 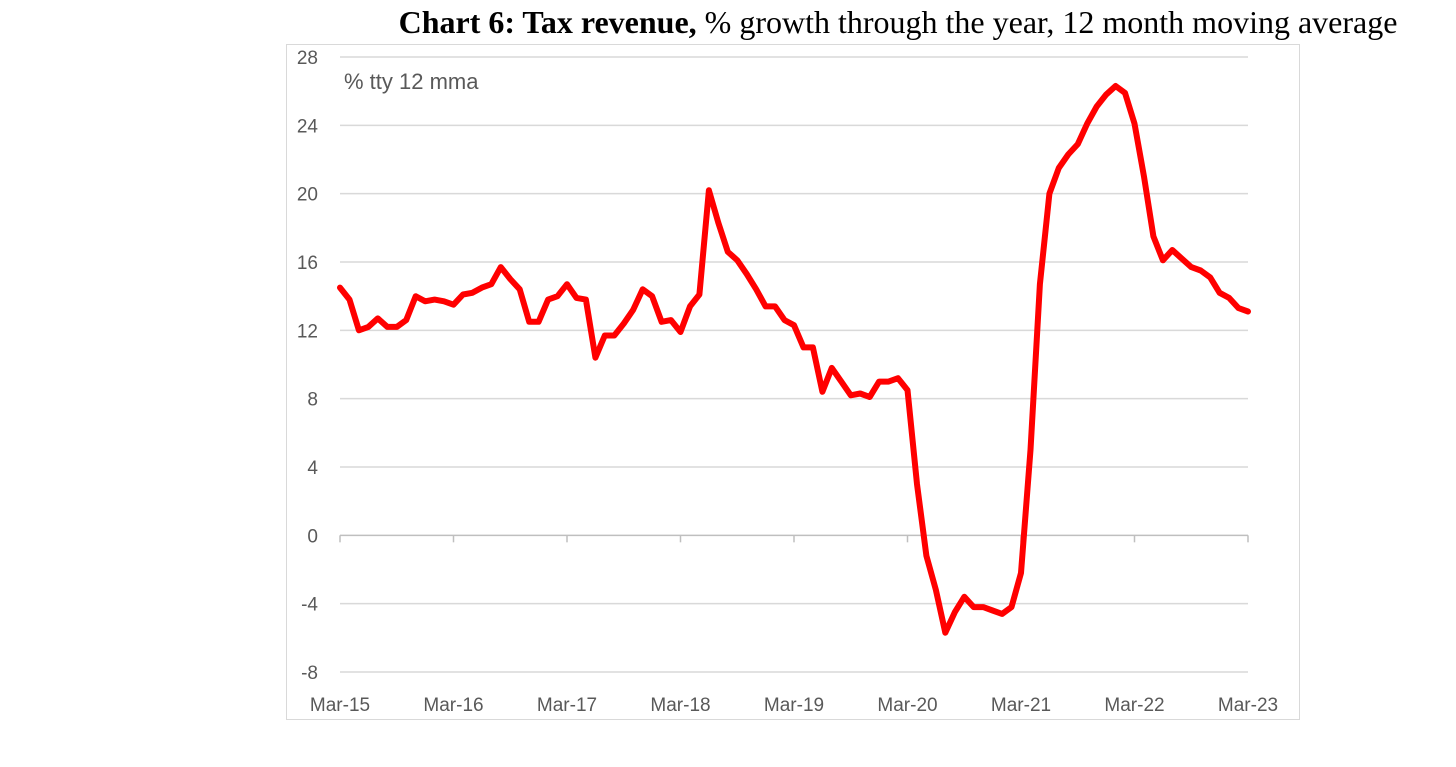 What do you see at coordinates (680, 705) in the screenshot?
I see `x-tick-label: Mar-18` at bounding box center [680, 705].